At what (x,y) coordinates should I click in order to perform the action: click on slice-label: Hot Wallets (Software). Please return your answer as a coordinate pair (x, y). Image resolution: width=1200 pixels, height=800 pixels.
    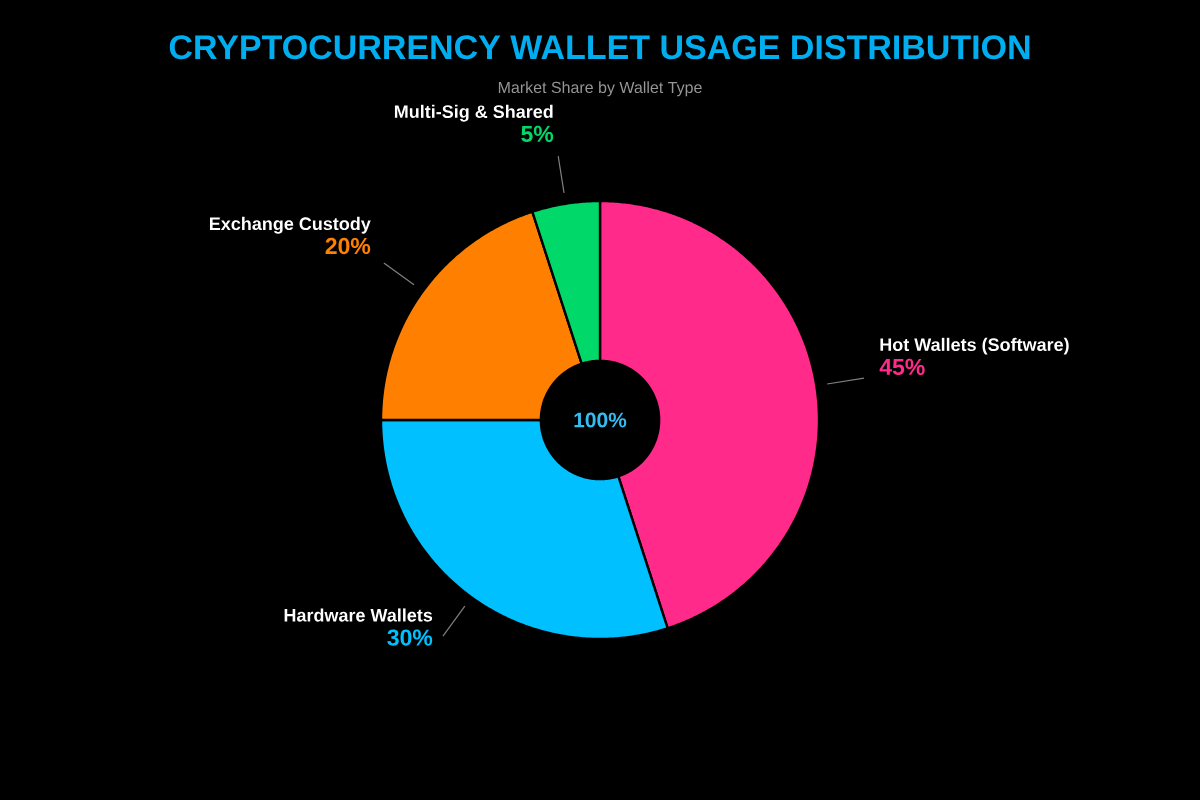
    Looking at the image, I should click on (974, 346).